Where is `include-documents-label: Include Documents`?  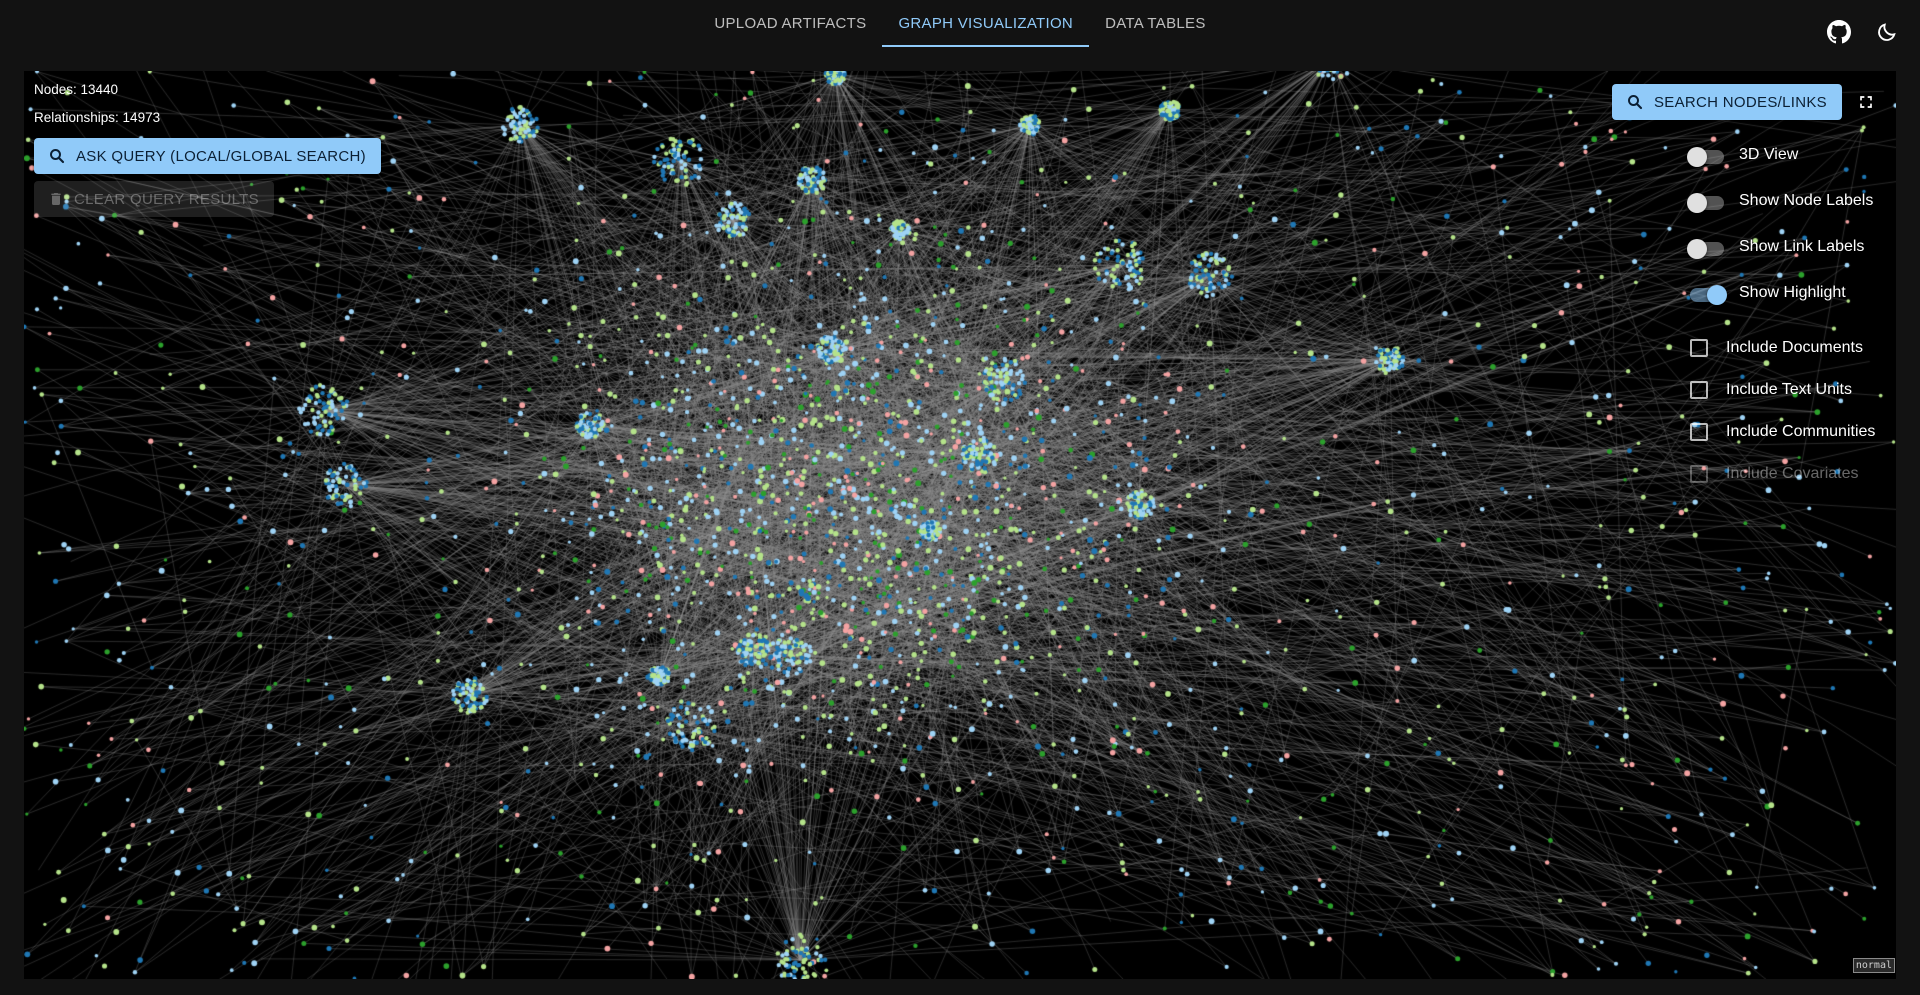 include-documents-label: Include Documents is located at coordinates (1794, 347).